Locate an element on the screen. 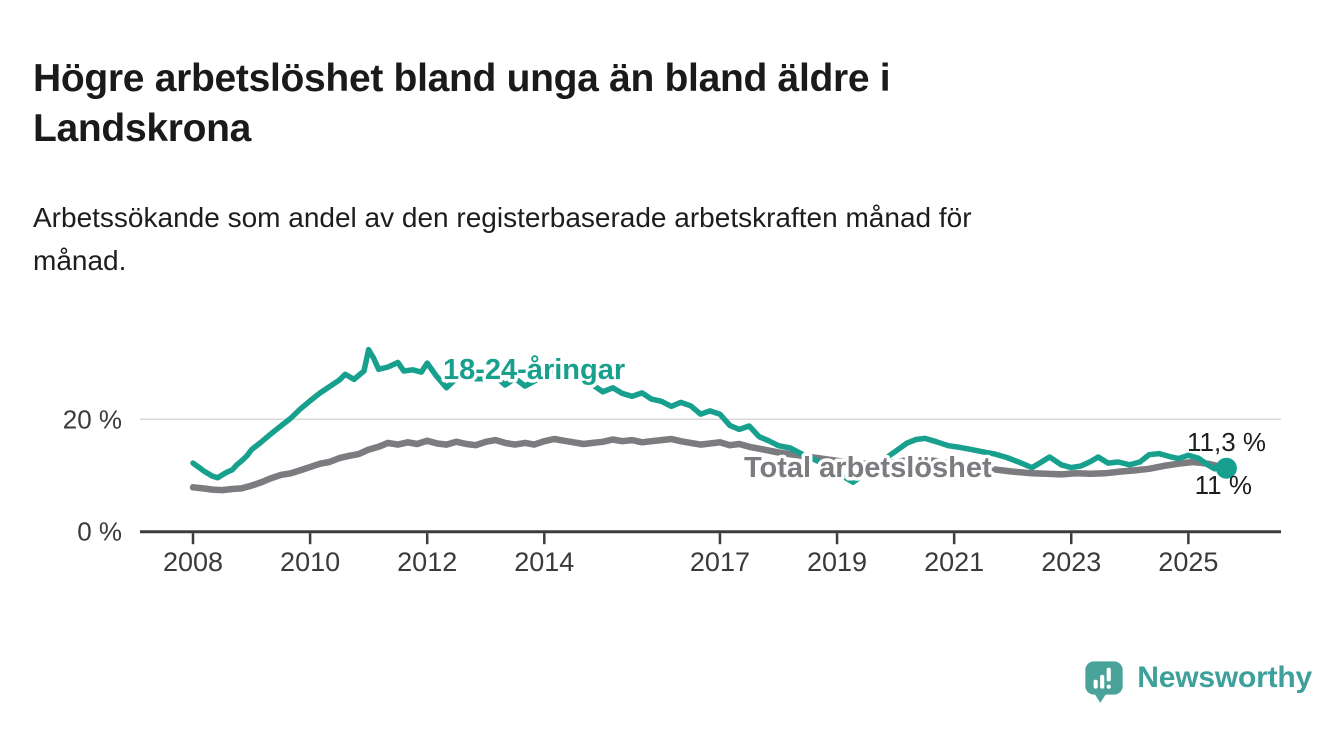 Image resolution: width=1340 pixels, height=734 pixels. x-axis-label-2010: 2010 is located at coordinates (310, 562).